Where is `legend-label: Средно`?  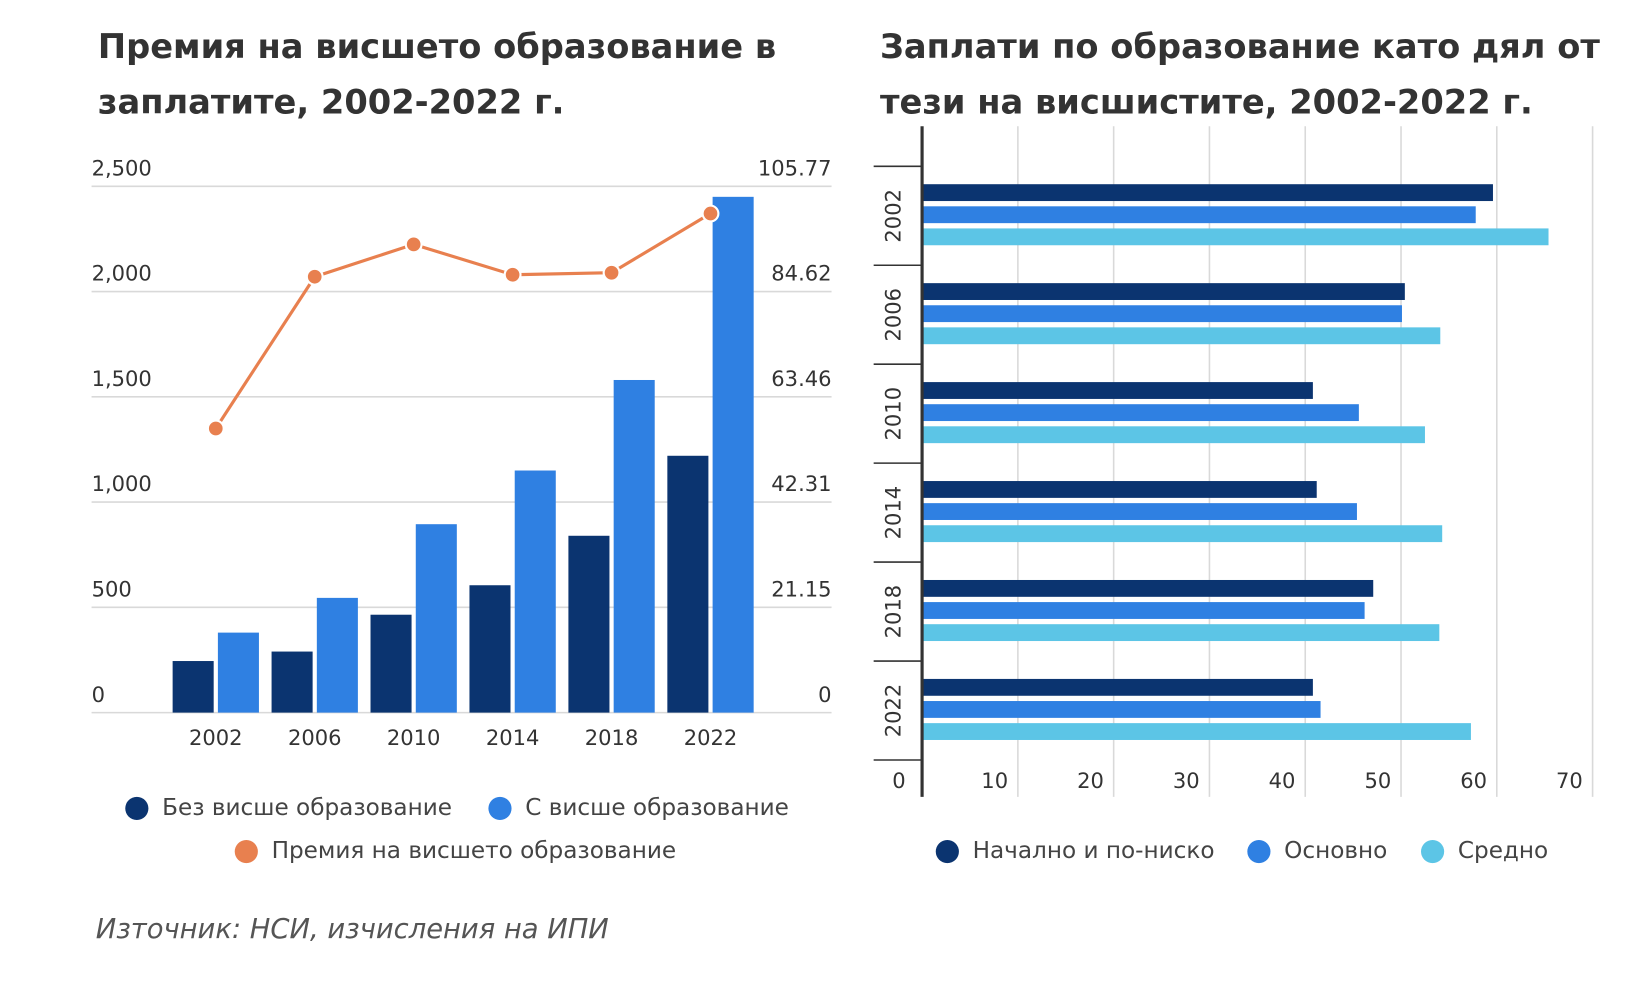 legend-label: Средно is located at coordinates (1503, 851).